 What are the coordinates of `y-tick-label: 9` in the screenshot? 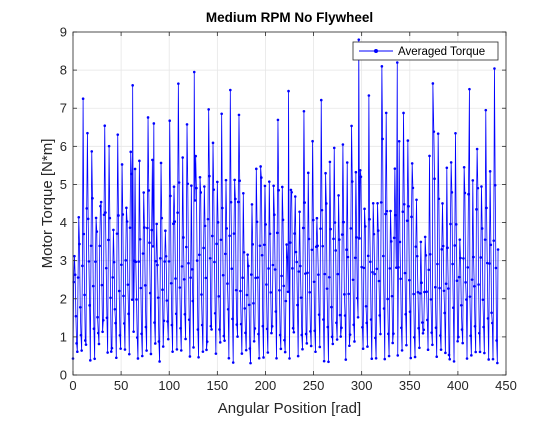 It's located at (63, 32).